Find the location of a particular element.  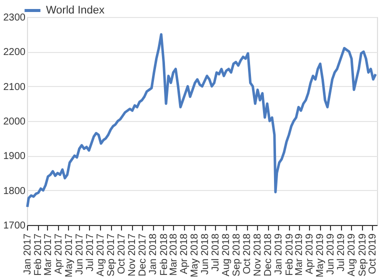

x-tick-label: Nov 2018 is located at coordinates (258, 254).